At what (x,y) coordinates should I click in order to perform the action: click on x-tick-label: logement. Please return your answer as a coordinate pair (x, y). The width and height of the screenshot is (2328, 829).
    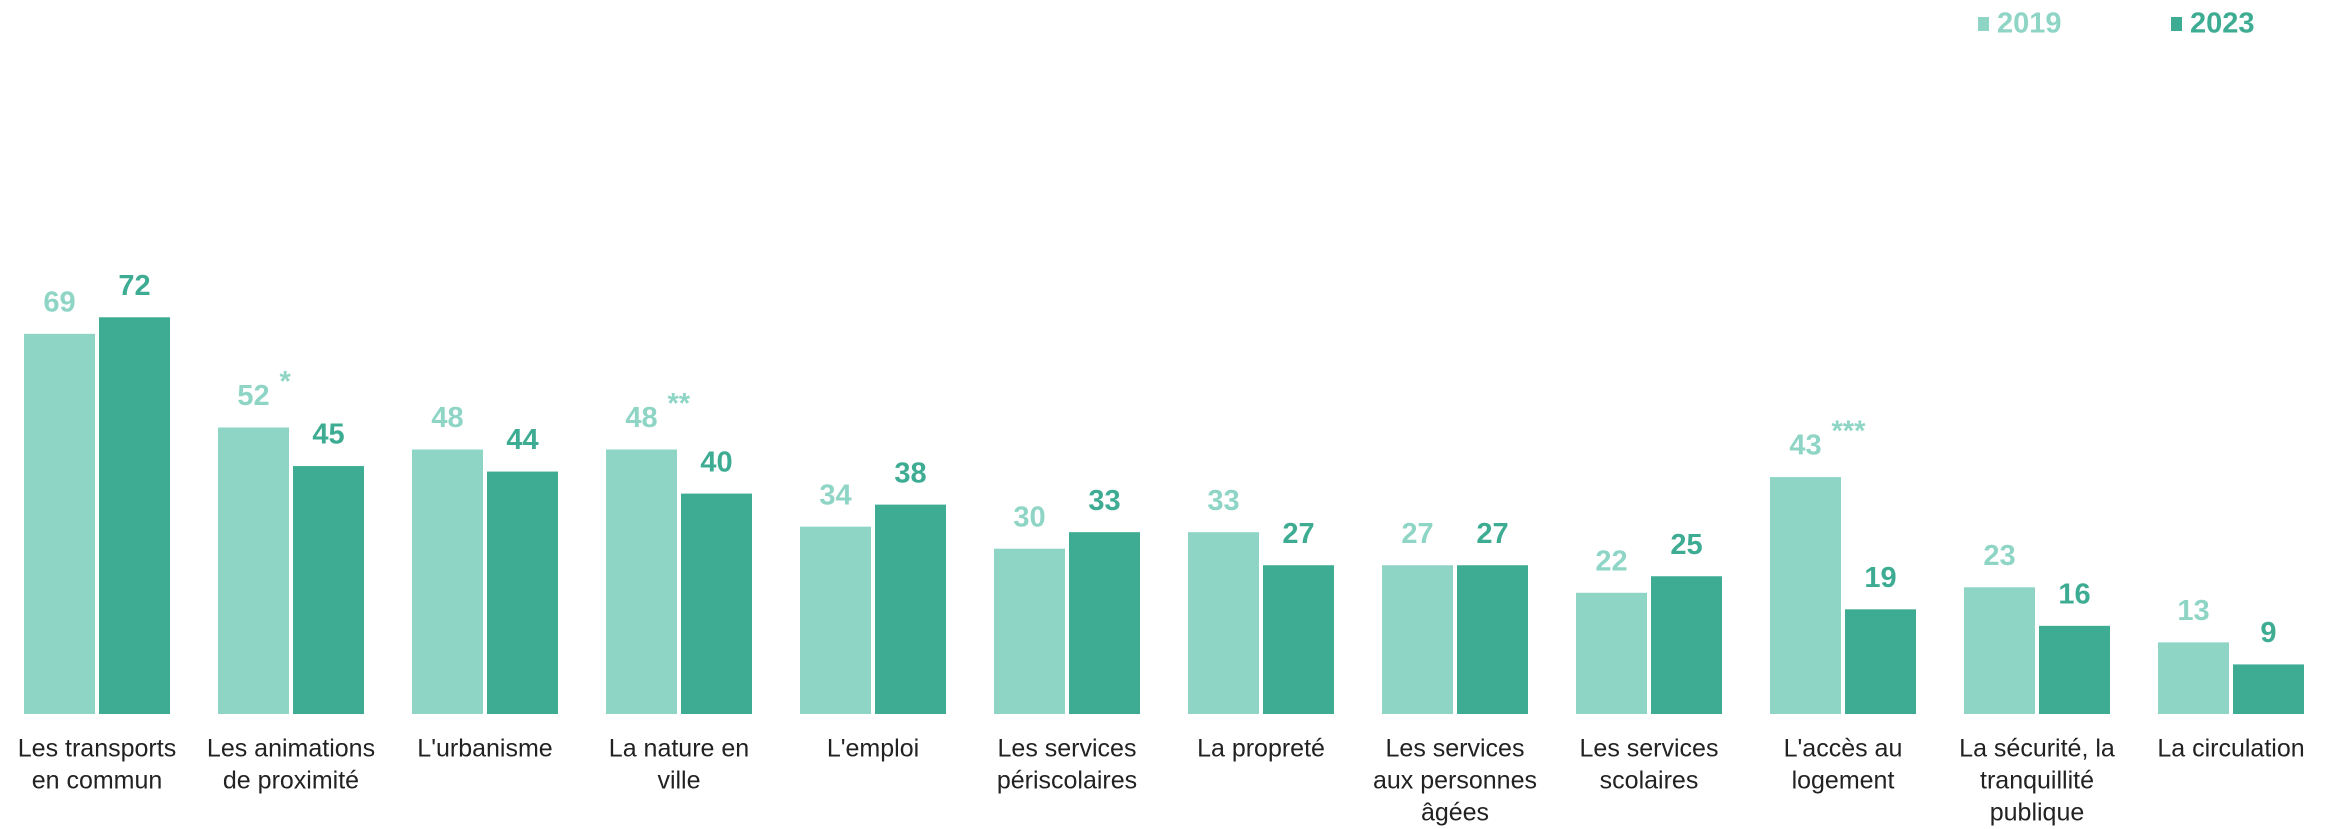
    Looking at the image, I should click on (1843, 781).